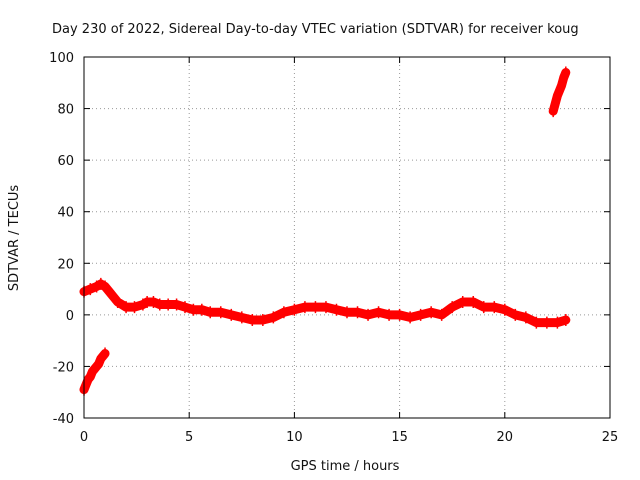  Describe the element at coordinates (84, 437) in the screenshot. I see `x-tick-label: 0` at that location.